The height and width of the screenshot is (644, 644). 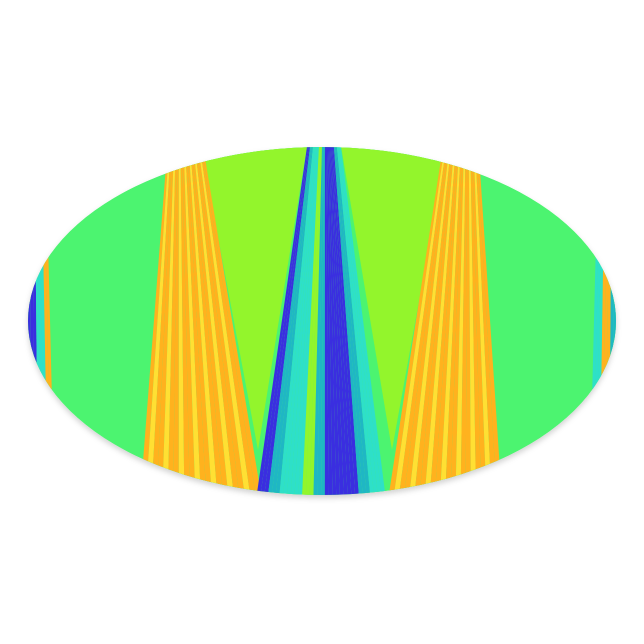 I want to click on lime-triangle-right, so click(x=394, y=298).